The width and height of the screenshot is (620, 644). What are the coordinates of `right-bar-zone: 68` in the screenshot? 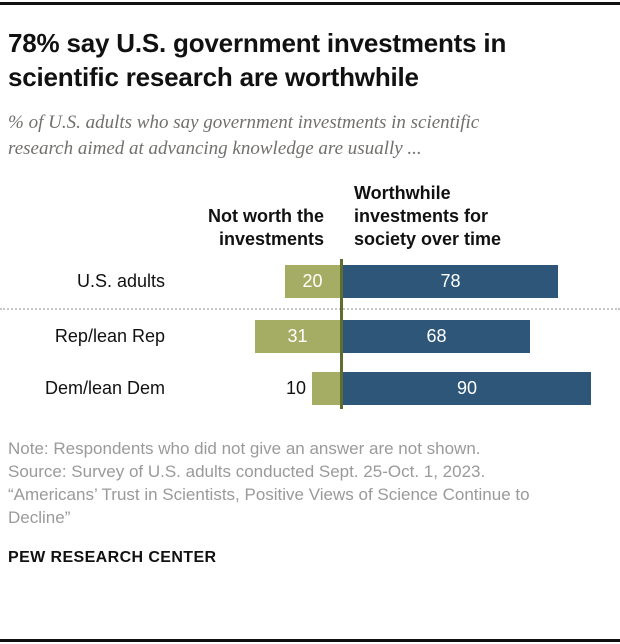 It's located at (476, 336).